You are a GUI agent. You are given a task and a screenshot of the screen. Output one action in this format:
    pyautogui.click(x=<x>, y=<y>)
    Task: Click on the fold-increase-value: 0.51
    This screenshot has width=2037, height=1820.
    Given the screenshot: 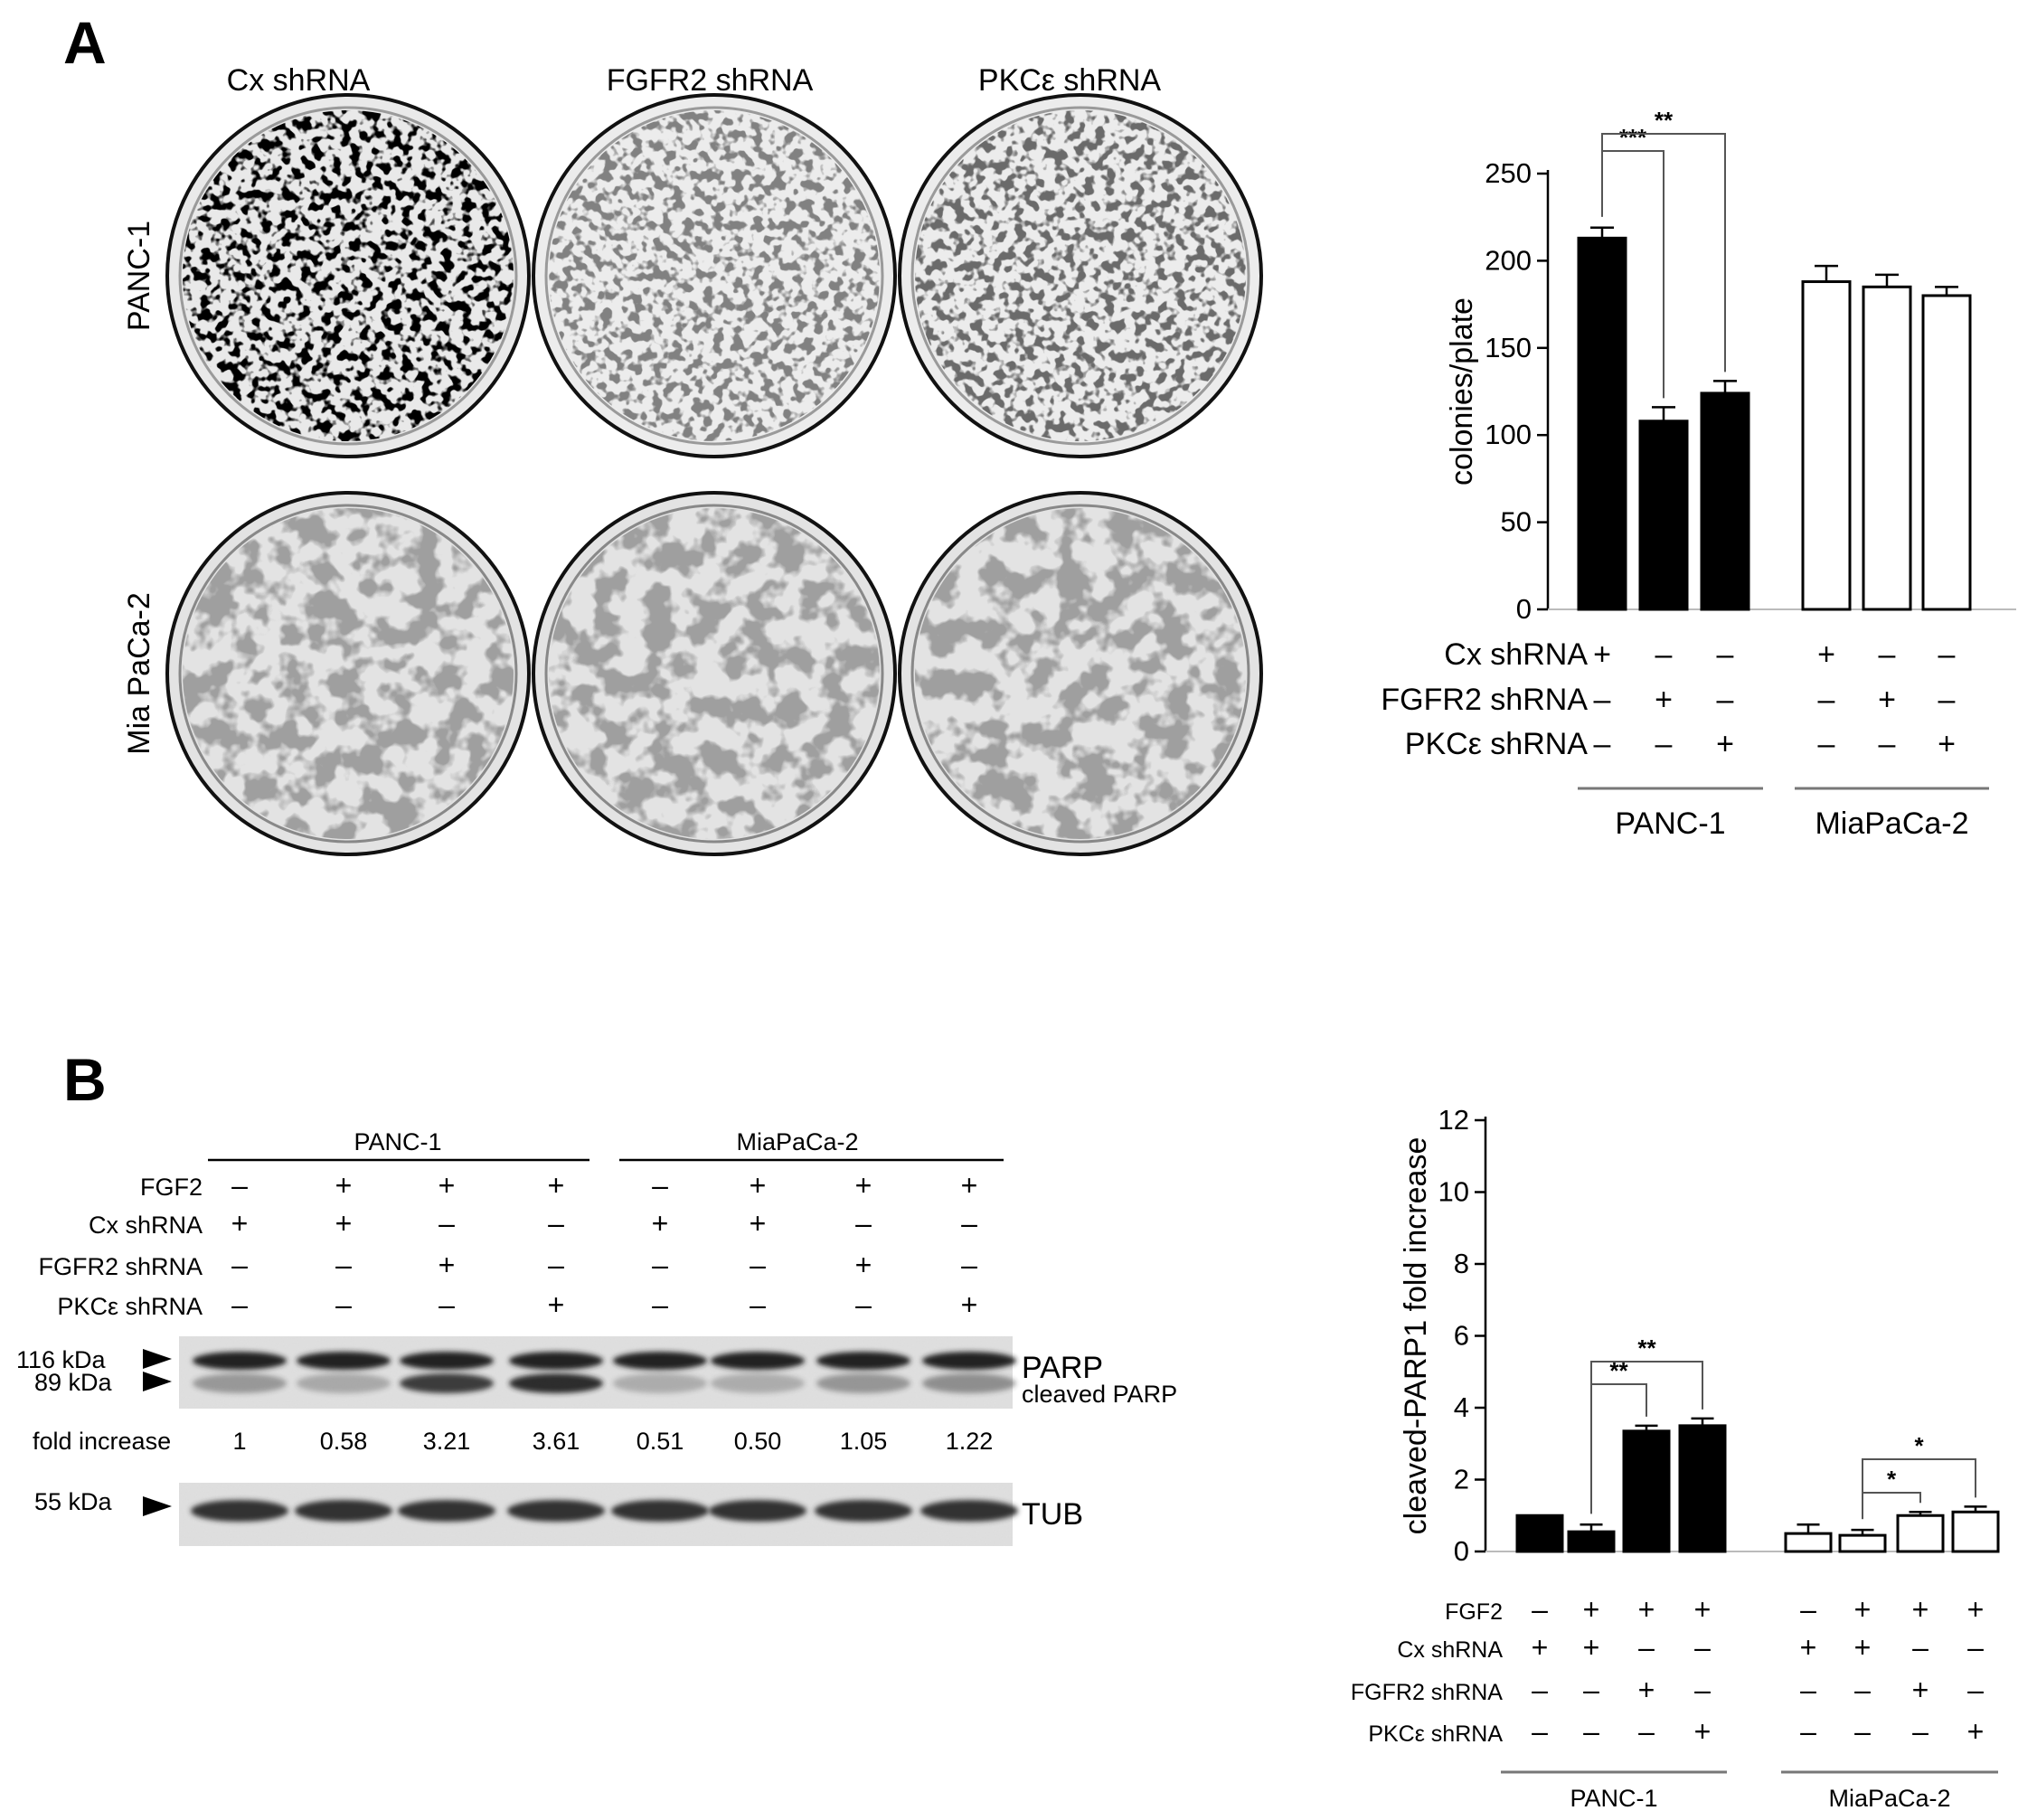 What is the action you would take?
    pyautogui.click(x=661, y=1441)
    